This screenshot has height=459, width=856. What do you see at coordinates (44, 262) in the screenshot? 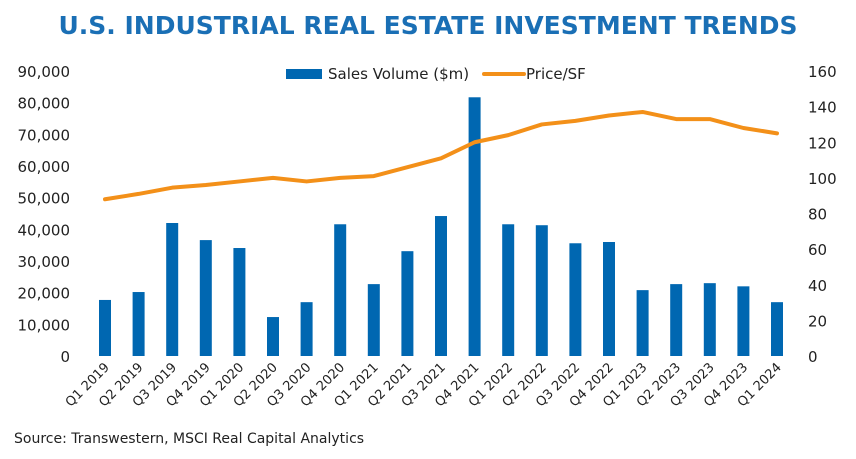
I see `left-axis-tick: 30,000` at bounding box center [44, 262].